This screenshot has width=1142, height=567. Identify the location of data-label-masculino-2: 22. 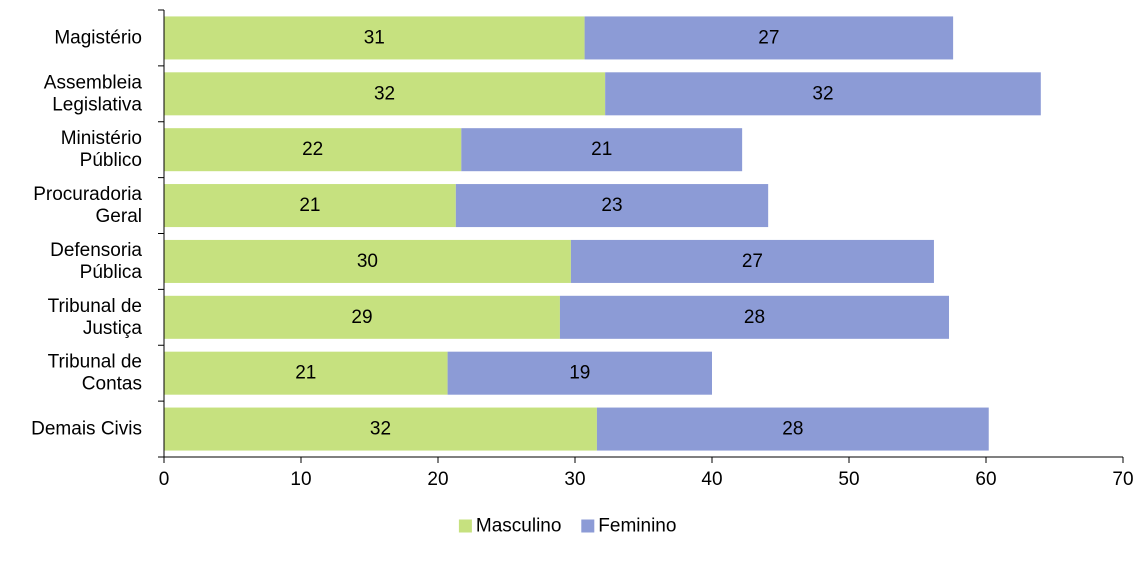
(312, 149).